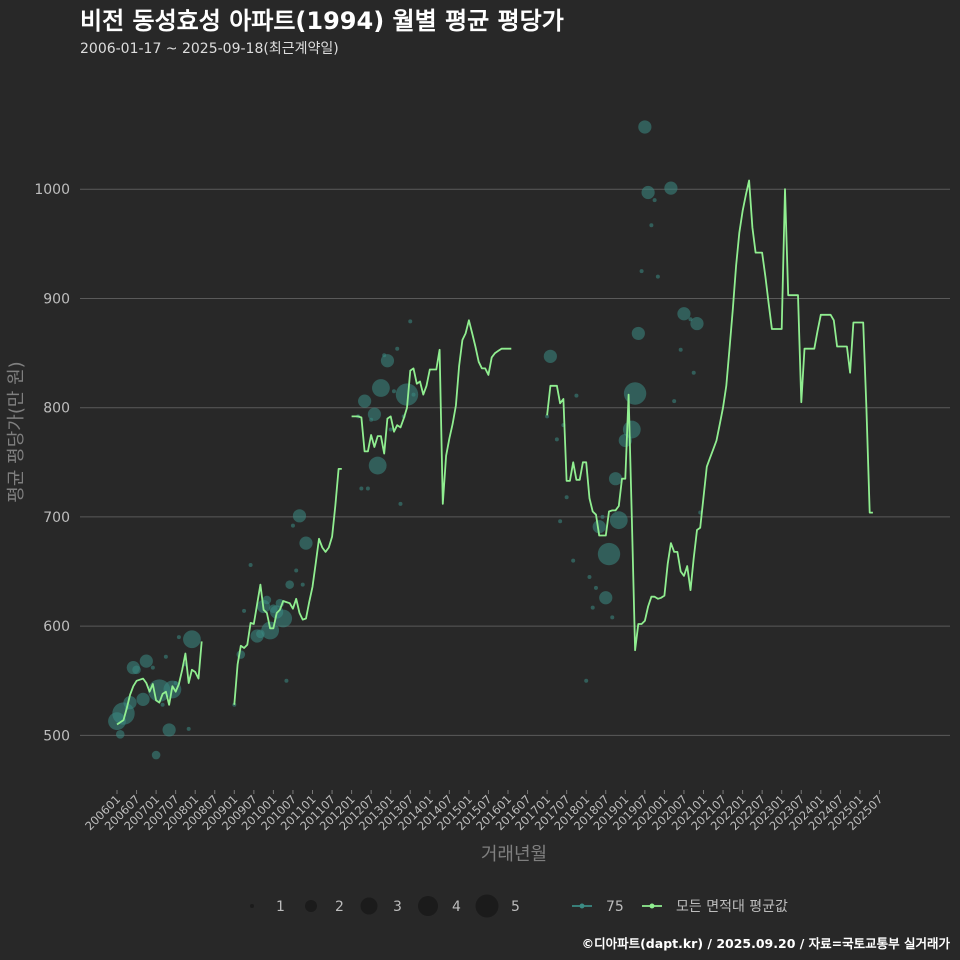 The width and height of the screenshot is (960, 960). I want to click on y-axis-label: 평균 평당가(만 원), so click(16, 431).